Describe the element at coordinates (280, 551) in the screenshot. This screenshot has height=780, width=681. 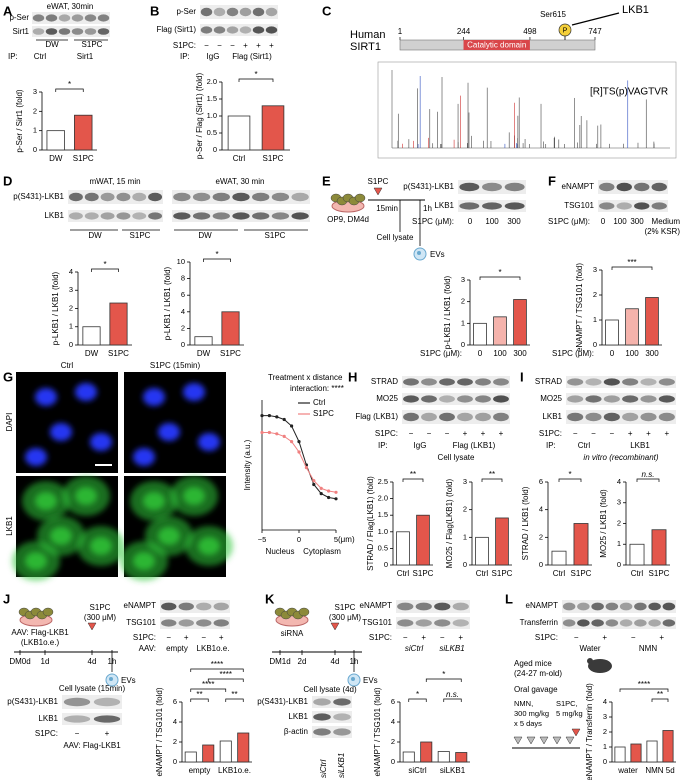
I see `label: Nucleus` at that location.